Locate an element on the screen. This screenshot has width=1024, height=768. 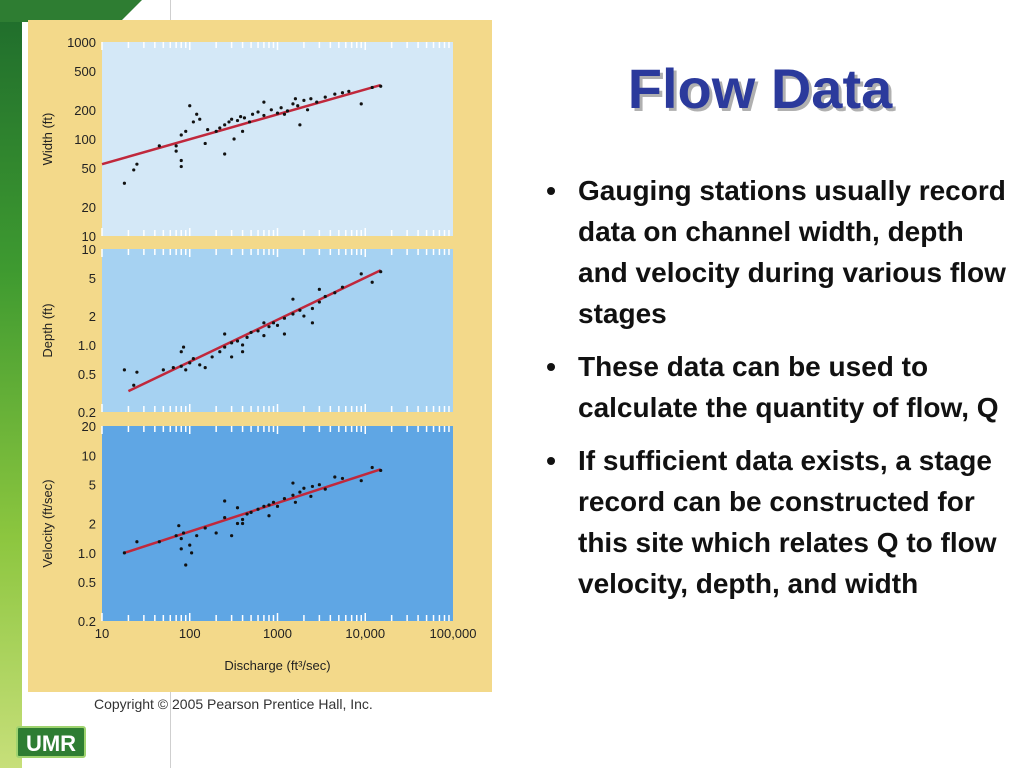
y-tick-label: 1.0 is located at coordinates (87, 553).